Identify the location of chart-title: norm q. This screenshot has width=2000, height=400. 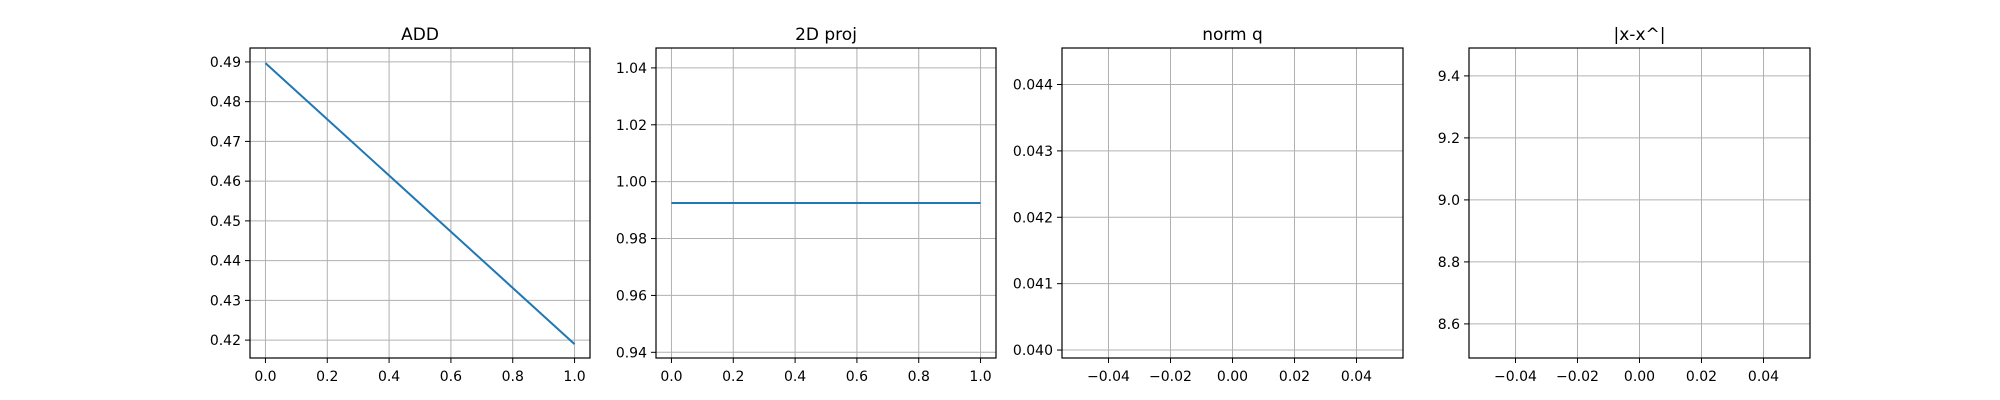
(1232, 35).